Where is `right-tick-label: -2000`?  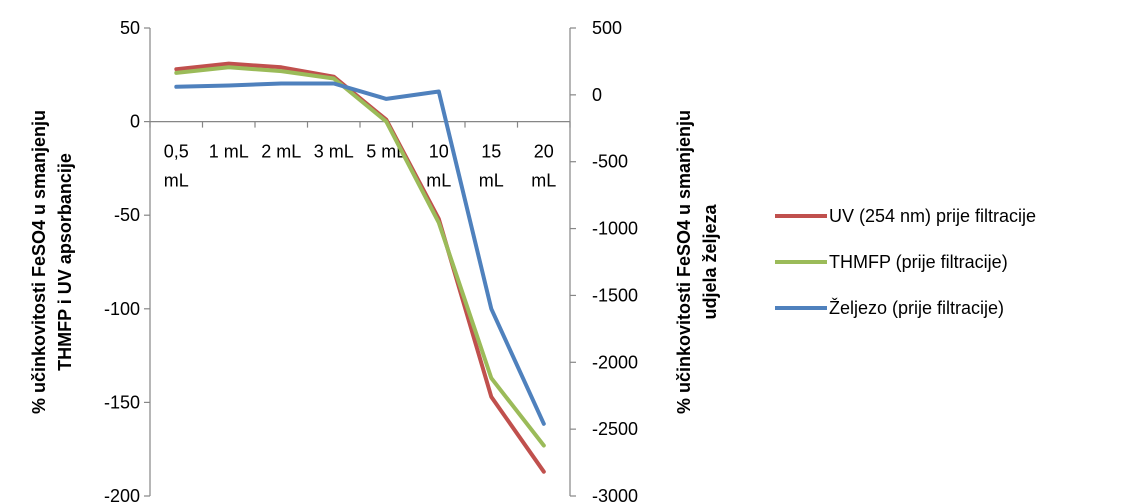
right-tick-label: -2000 is located at coordinates (615, 362).